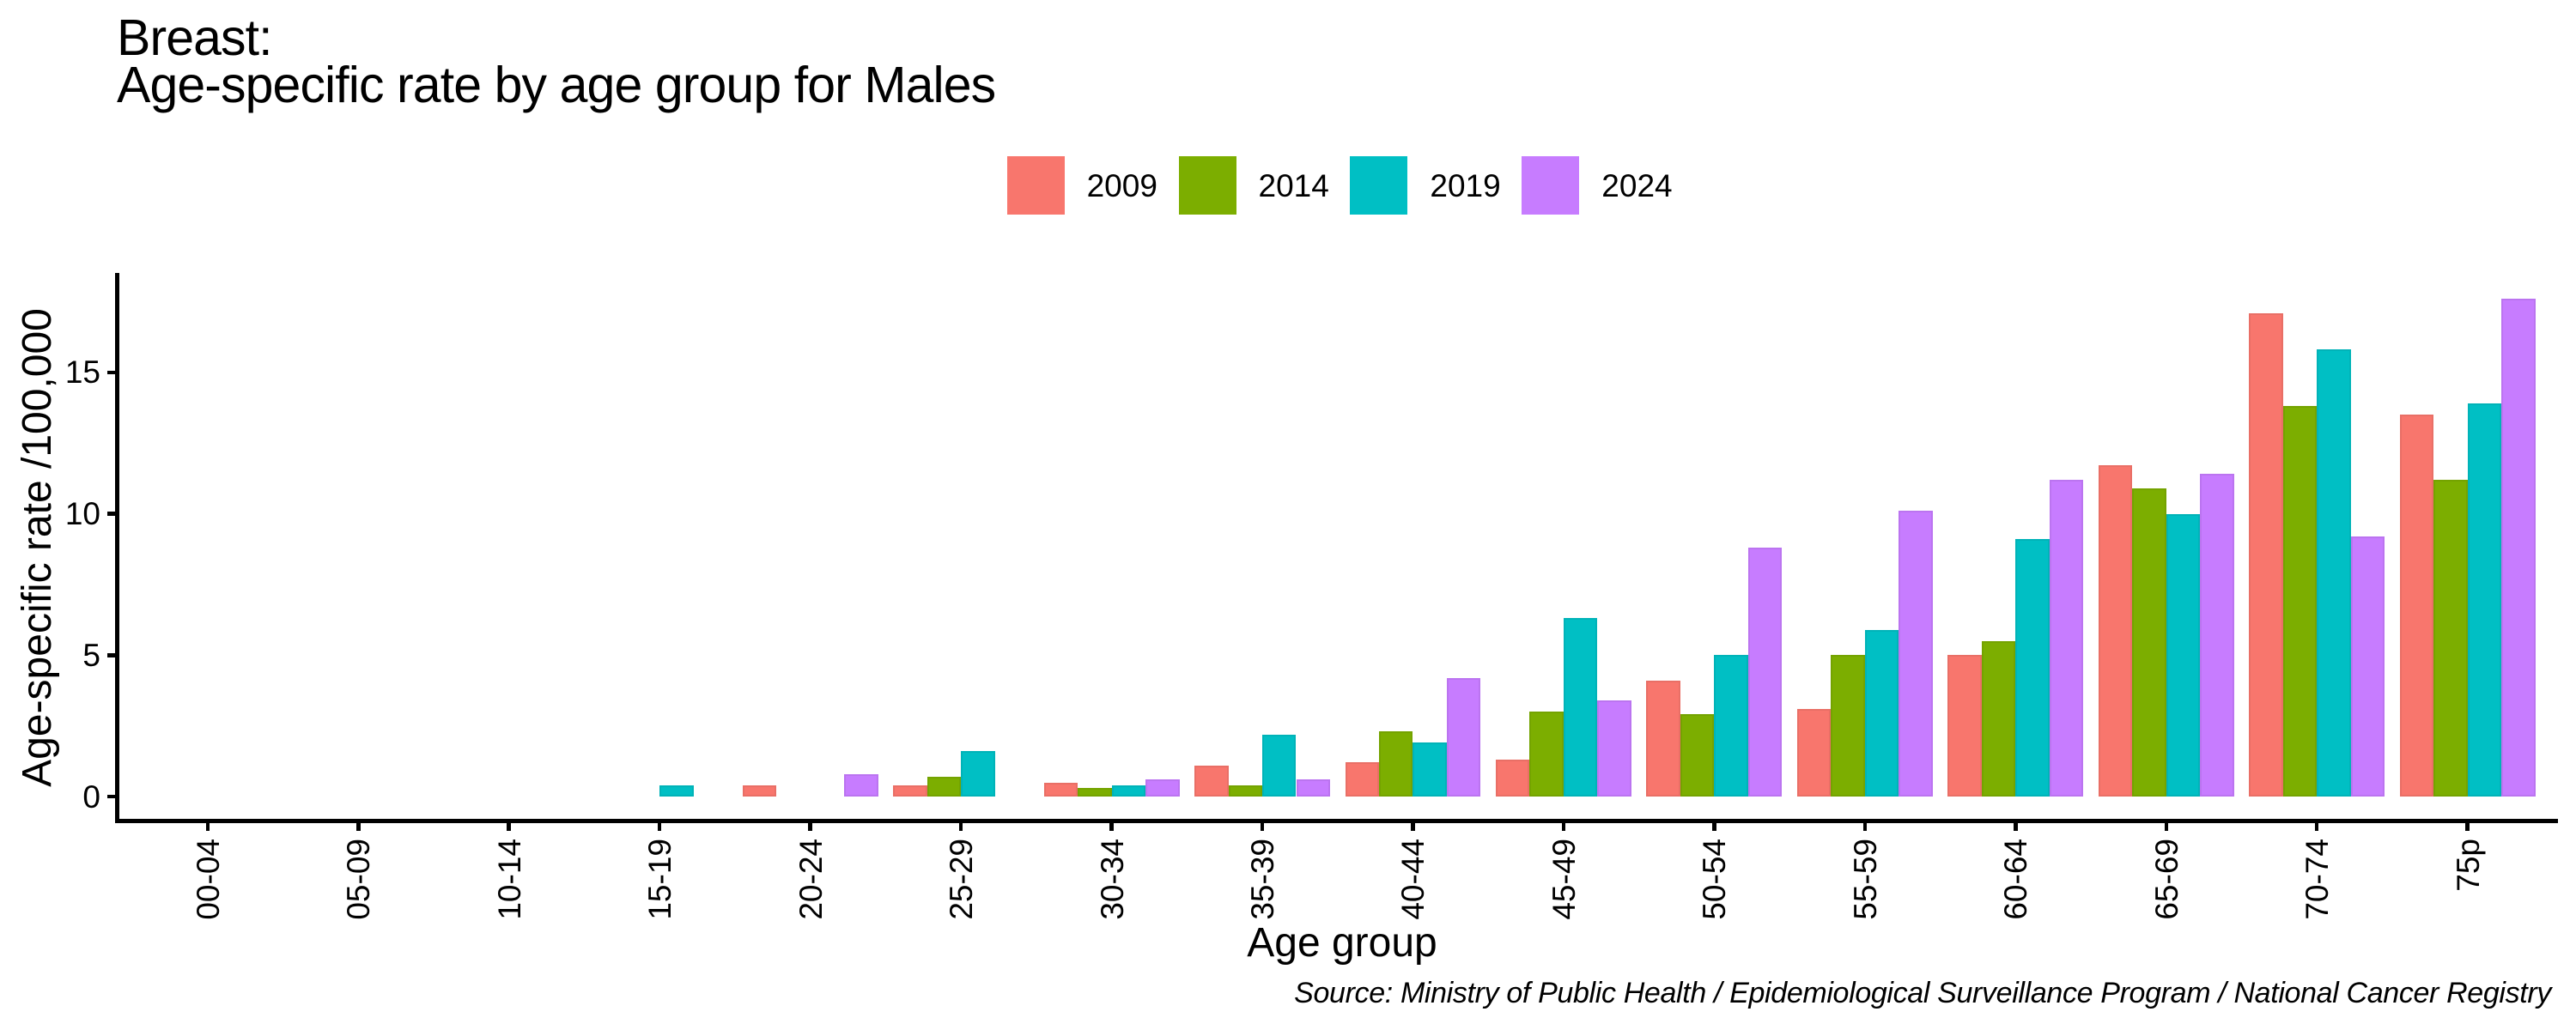  Describe the element at coordinates (1279, 765) in the screenshot. I see `bar-35-39-2019` at that location.